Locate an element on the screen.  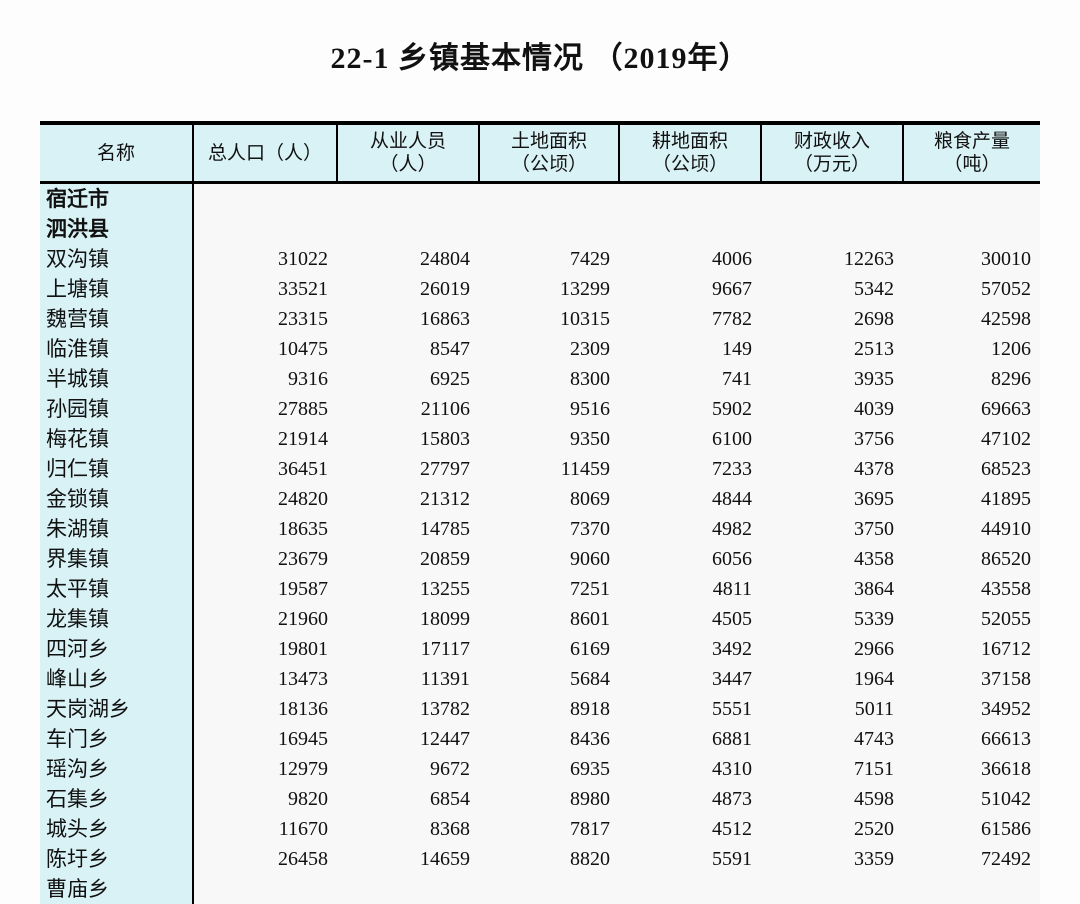
data-cell: 44910 is located at coordinates (971, 529).